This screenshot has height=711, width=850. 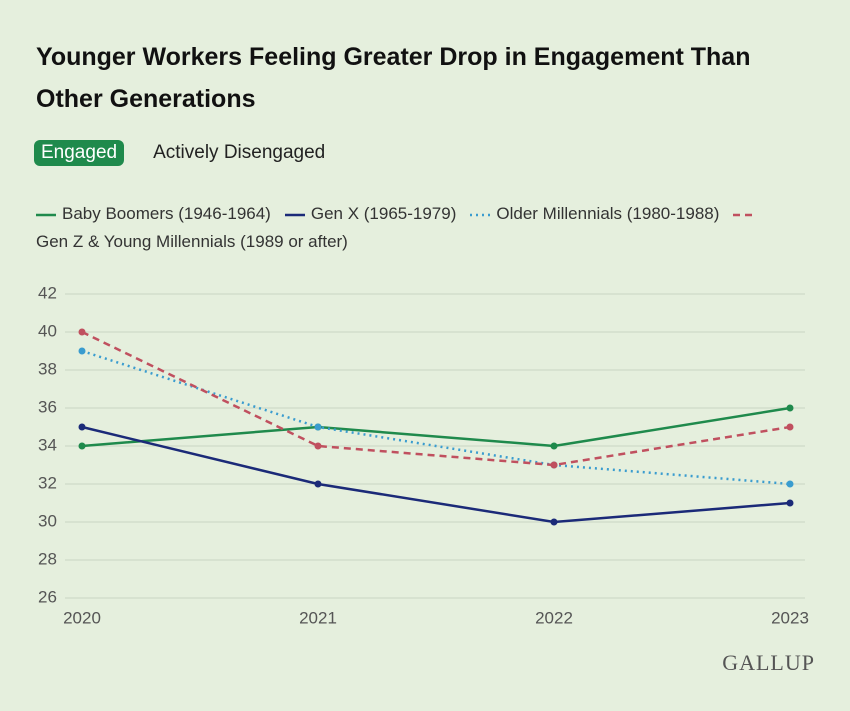 I want to click on y-tick-label: 30, so click(x=47, y=520).